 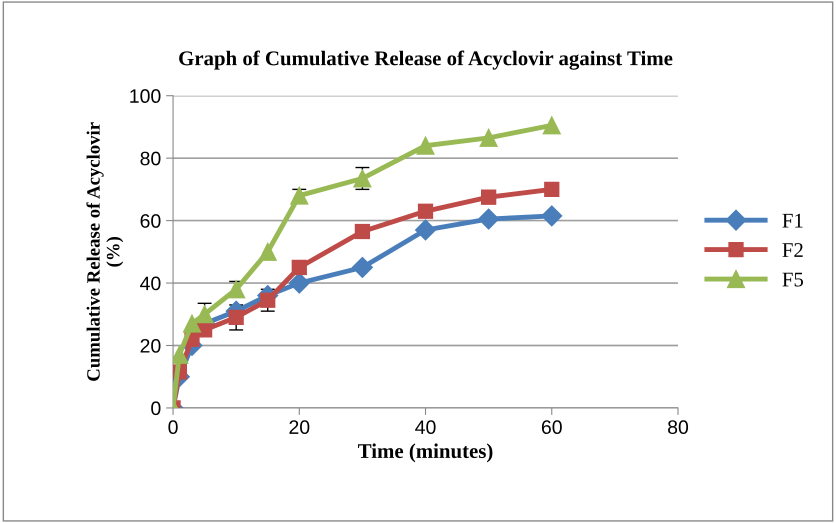 I want to click on x-tick-label: 80, so click(x=678, y=427).